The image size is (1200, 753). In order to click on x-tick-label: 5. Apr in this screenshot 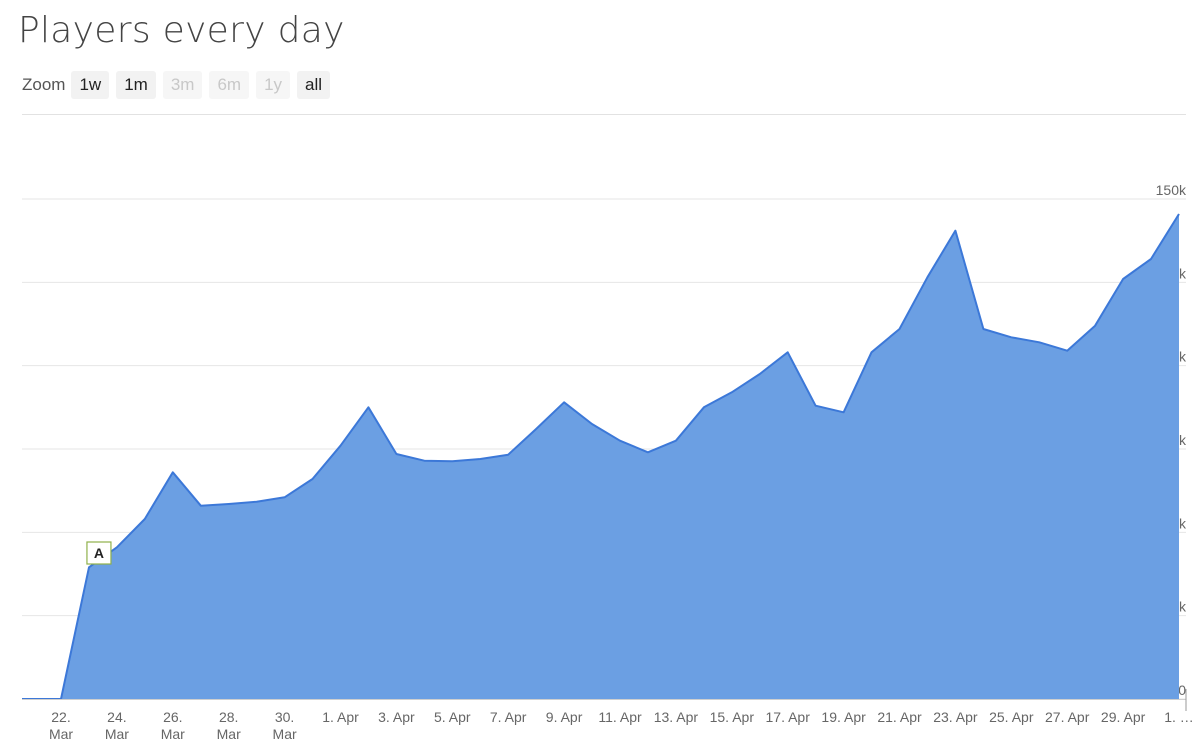, I will do `click(452, 717)`.